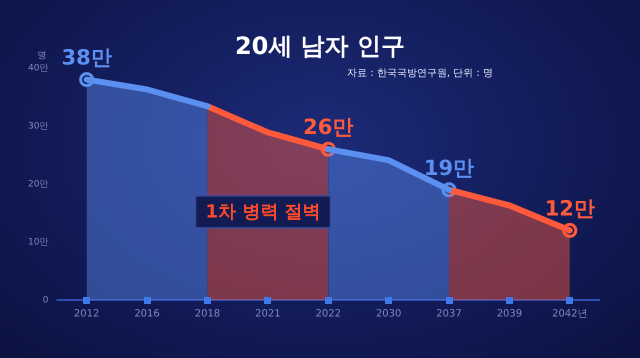 This screenshot has height=358, width=640. I want to click on data-label: 19만, so click(449, 168).